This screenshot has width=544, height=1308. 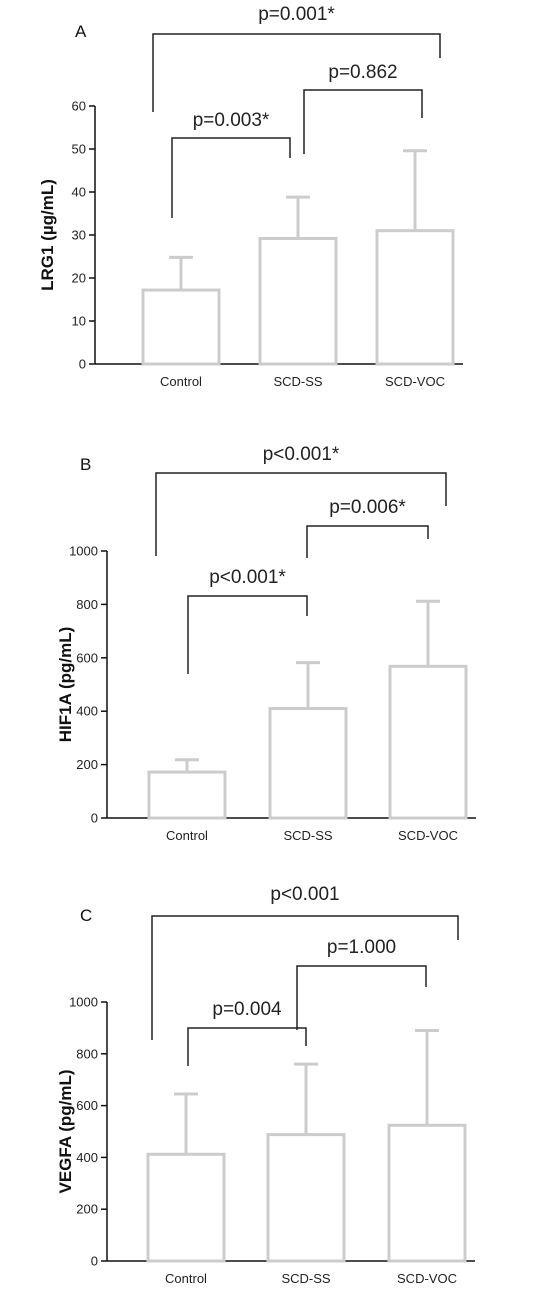 What do you see at coordinates (247, 1009) in the screenshot?
I see `p-value-label: p=0.004` at bounding box center [247, 1009].